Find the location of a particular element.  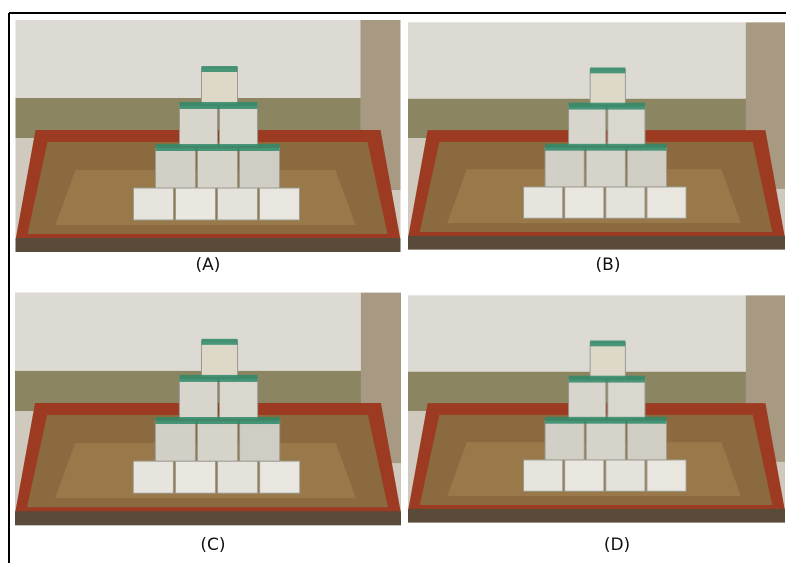

panel-label: (C) is located at coordinates (212, 545).